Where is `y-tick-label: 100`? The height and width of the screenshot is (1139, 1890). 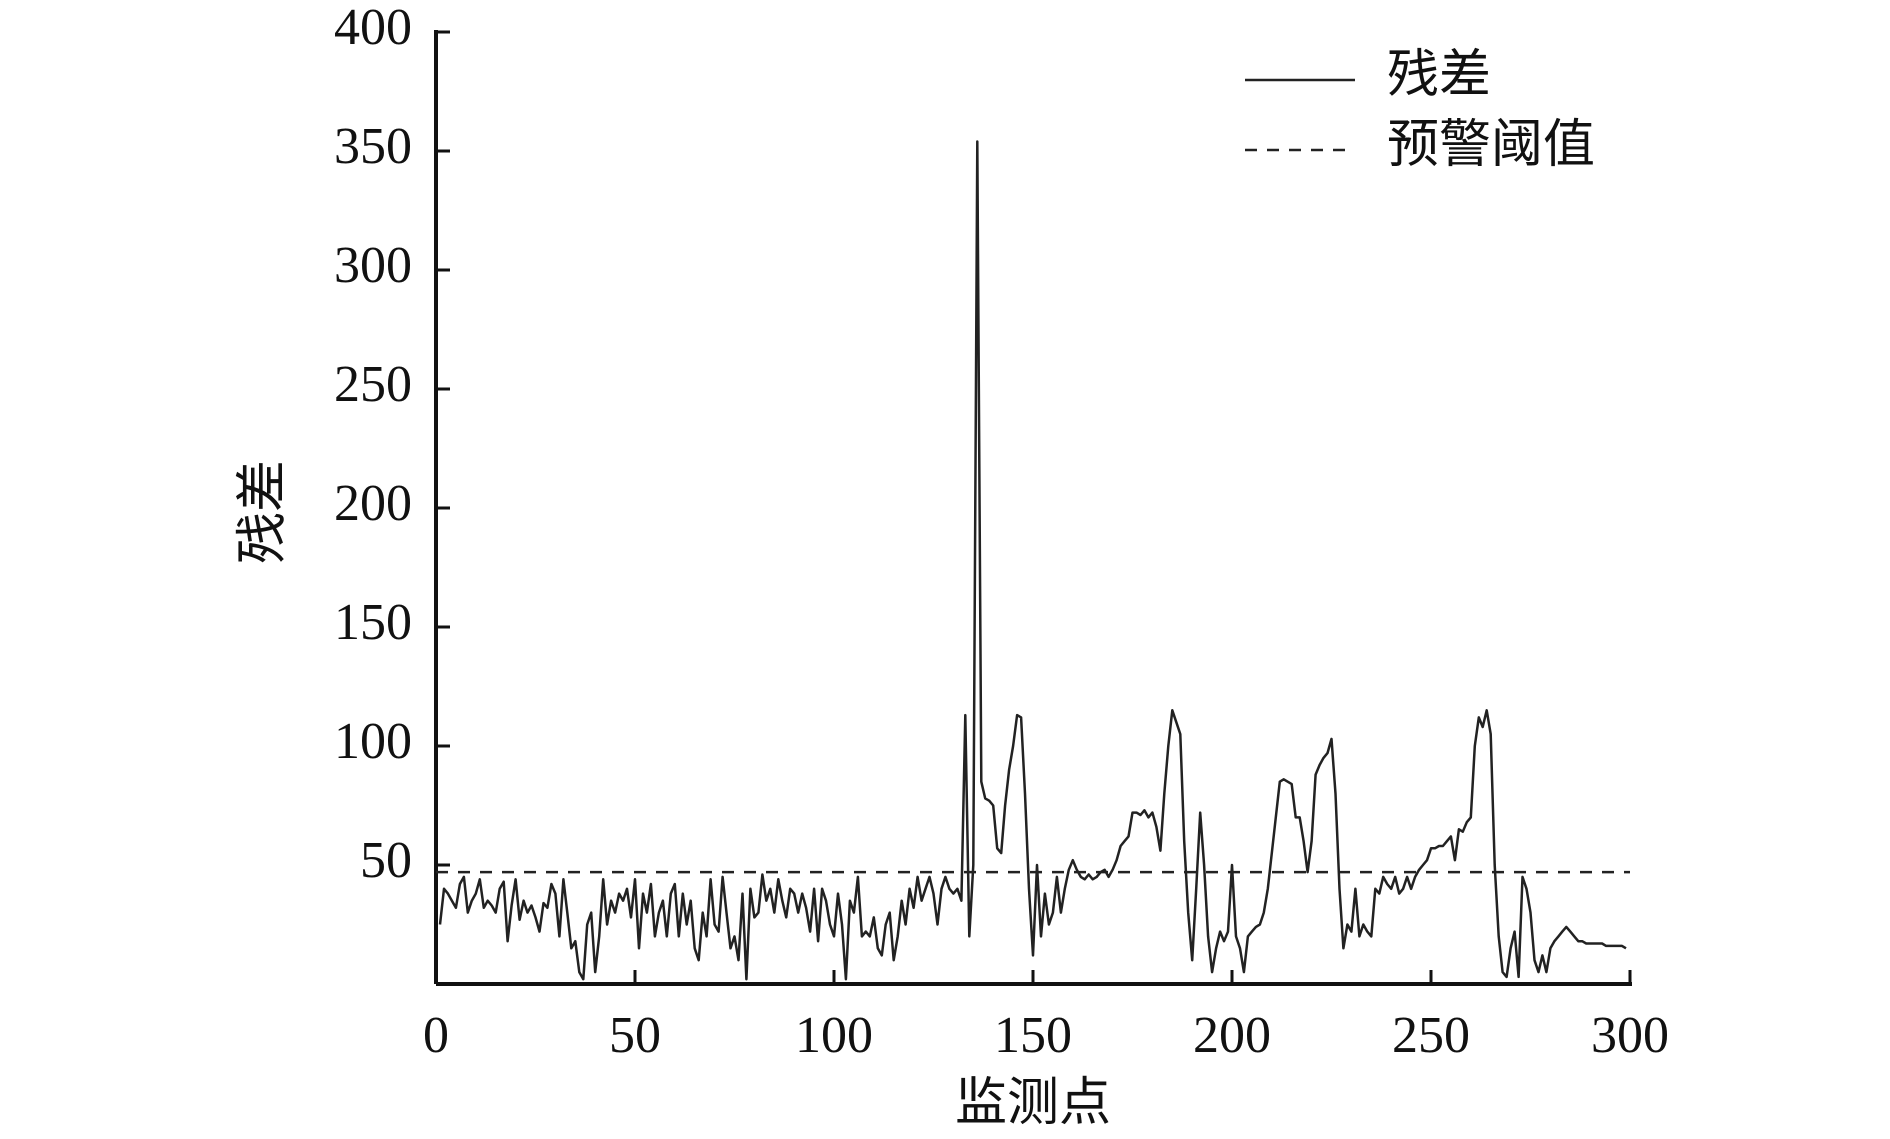 y-tick-label: 100 is located at coordinates (373, 741).